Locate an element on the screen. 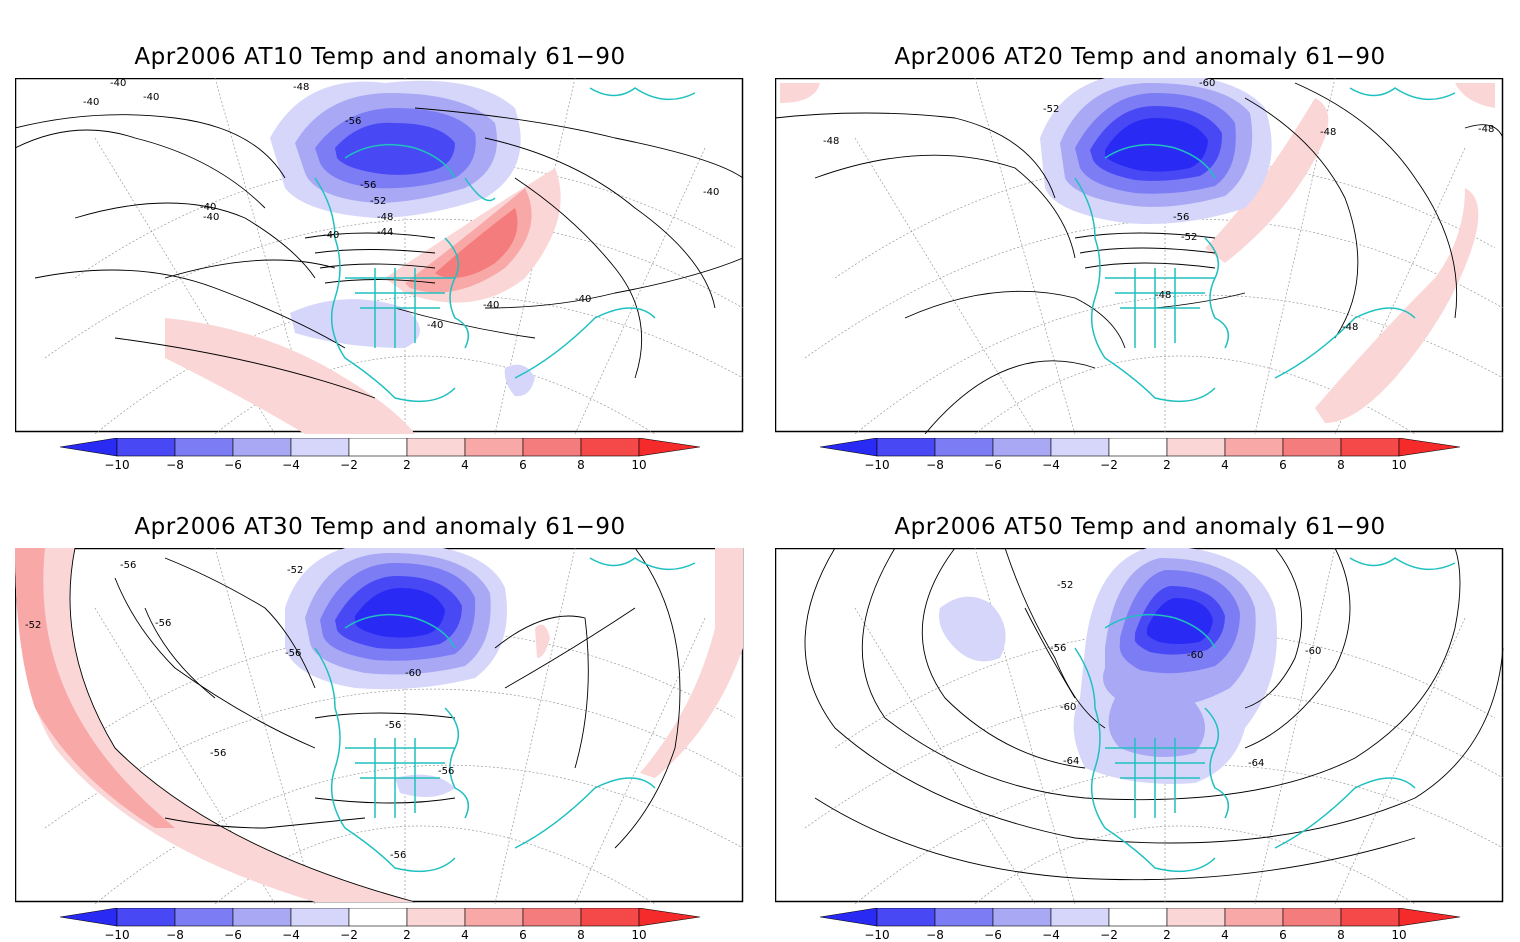 Image resolution: width=1520 pixels, height=942 pixels. coastlines is located at coordinates (505, 245).